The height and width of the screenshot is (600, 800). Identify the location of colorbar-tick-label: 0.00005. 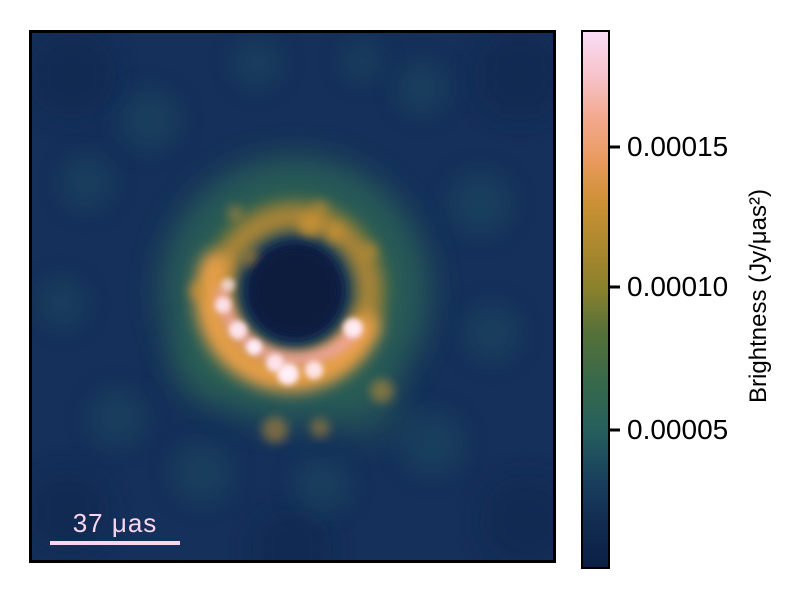
(678, 430).